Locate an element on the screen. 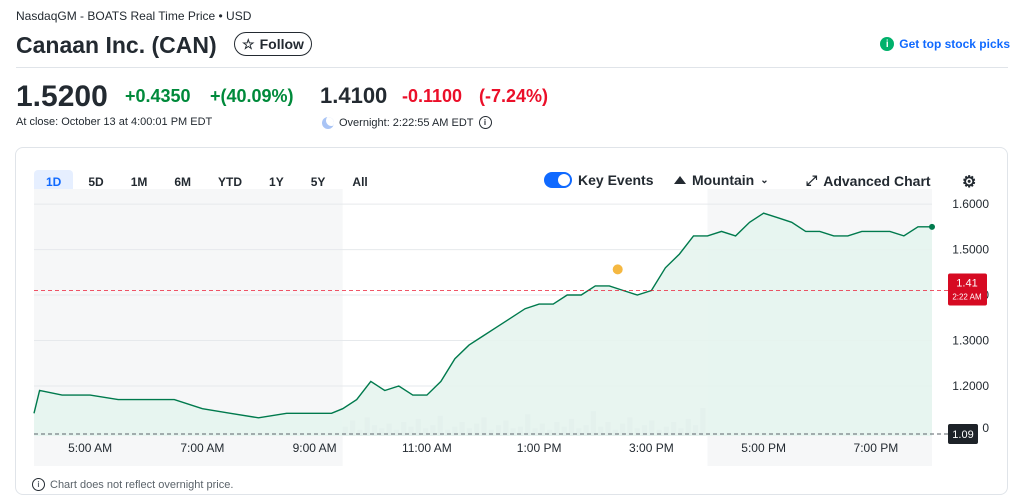 The height and width of the screenshot is (500, 1024). range-tabs: 1D 5D 1M 6M YTD 1Y 5Y All is located at coordinates (208, 182).